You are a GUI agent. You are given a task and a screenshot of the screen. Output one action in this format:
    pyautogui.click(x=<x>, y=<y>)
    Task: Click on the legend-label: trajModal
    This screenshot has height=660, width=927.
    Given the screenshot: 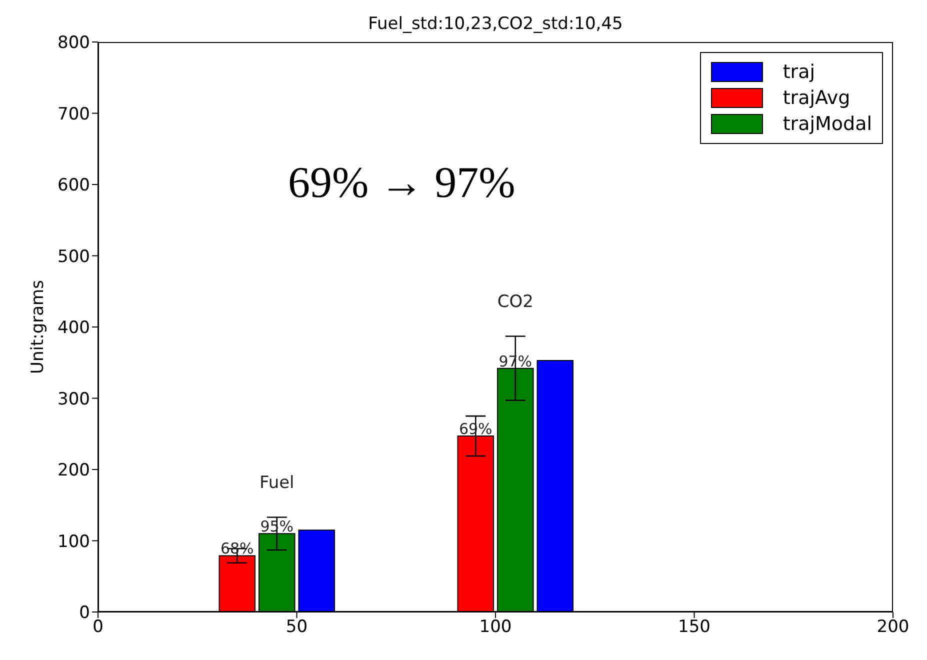 What is the action you would take?
    pyautogui.click(x=827, y=124)
    